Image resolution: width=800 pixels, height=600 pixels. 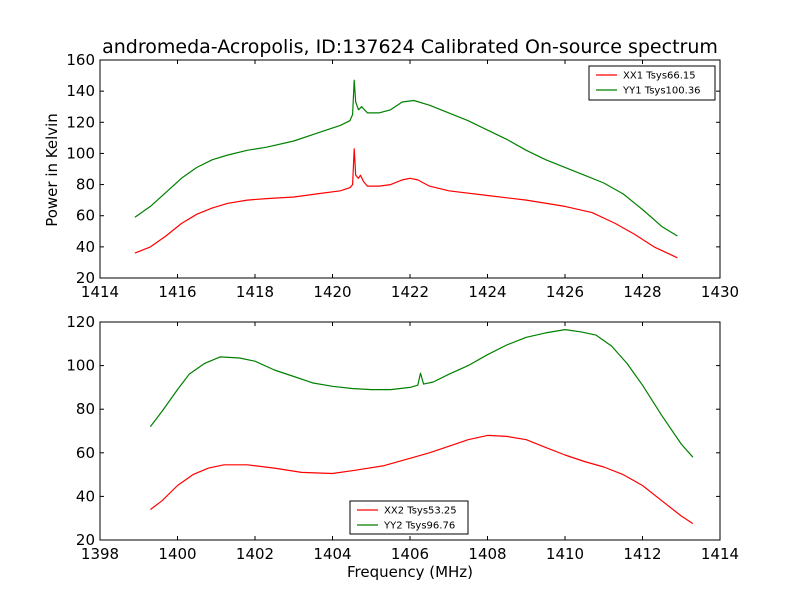 I want to click on x-tick-label: 1424, so click(x=487, y=292).